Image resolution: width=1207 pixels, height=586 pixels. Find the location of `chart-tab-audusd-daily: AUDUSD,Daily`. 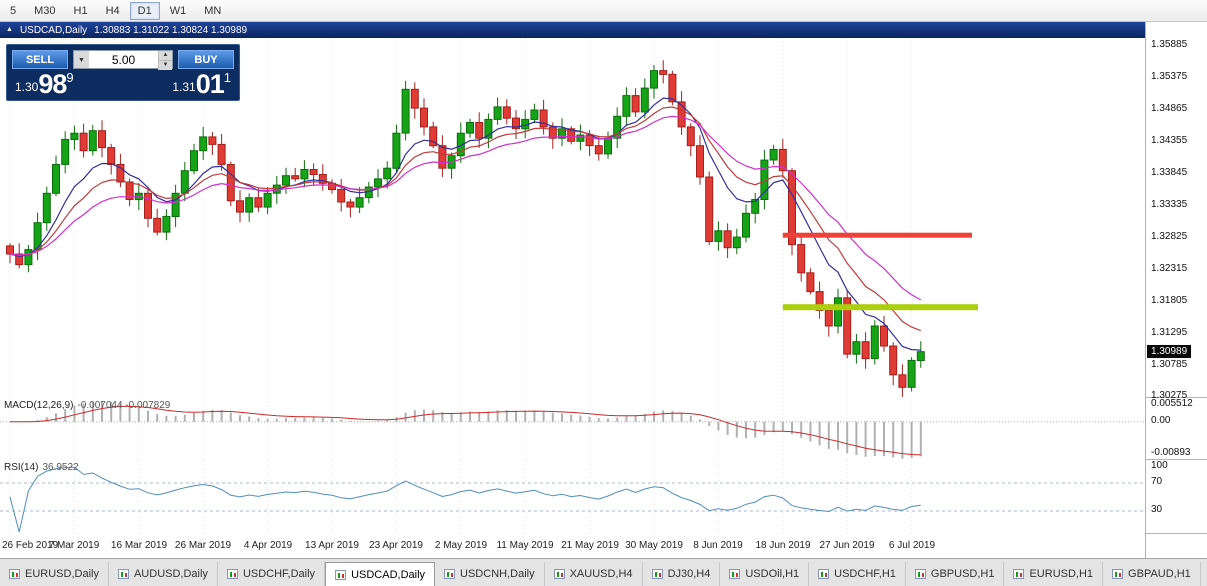

chart-tab-audusd-daily: AUDUSD,Daily is located at coordinates (163, 574).